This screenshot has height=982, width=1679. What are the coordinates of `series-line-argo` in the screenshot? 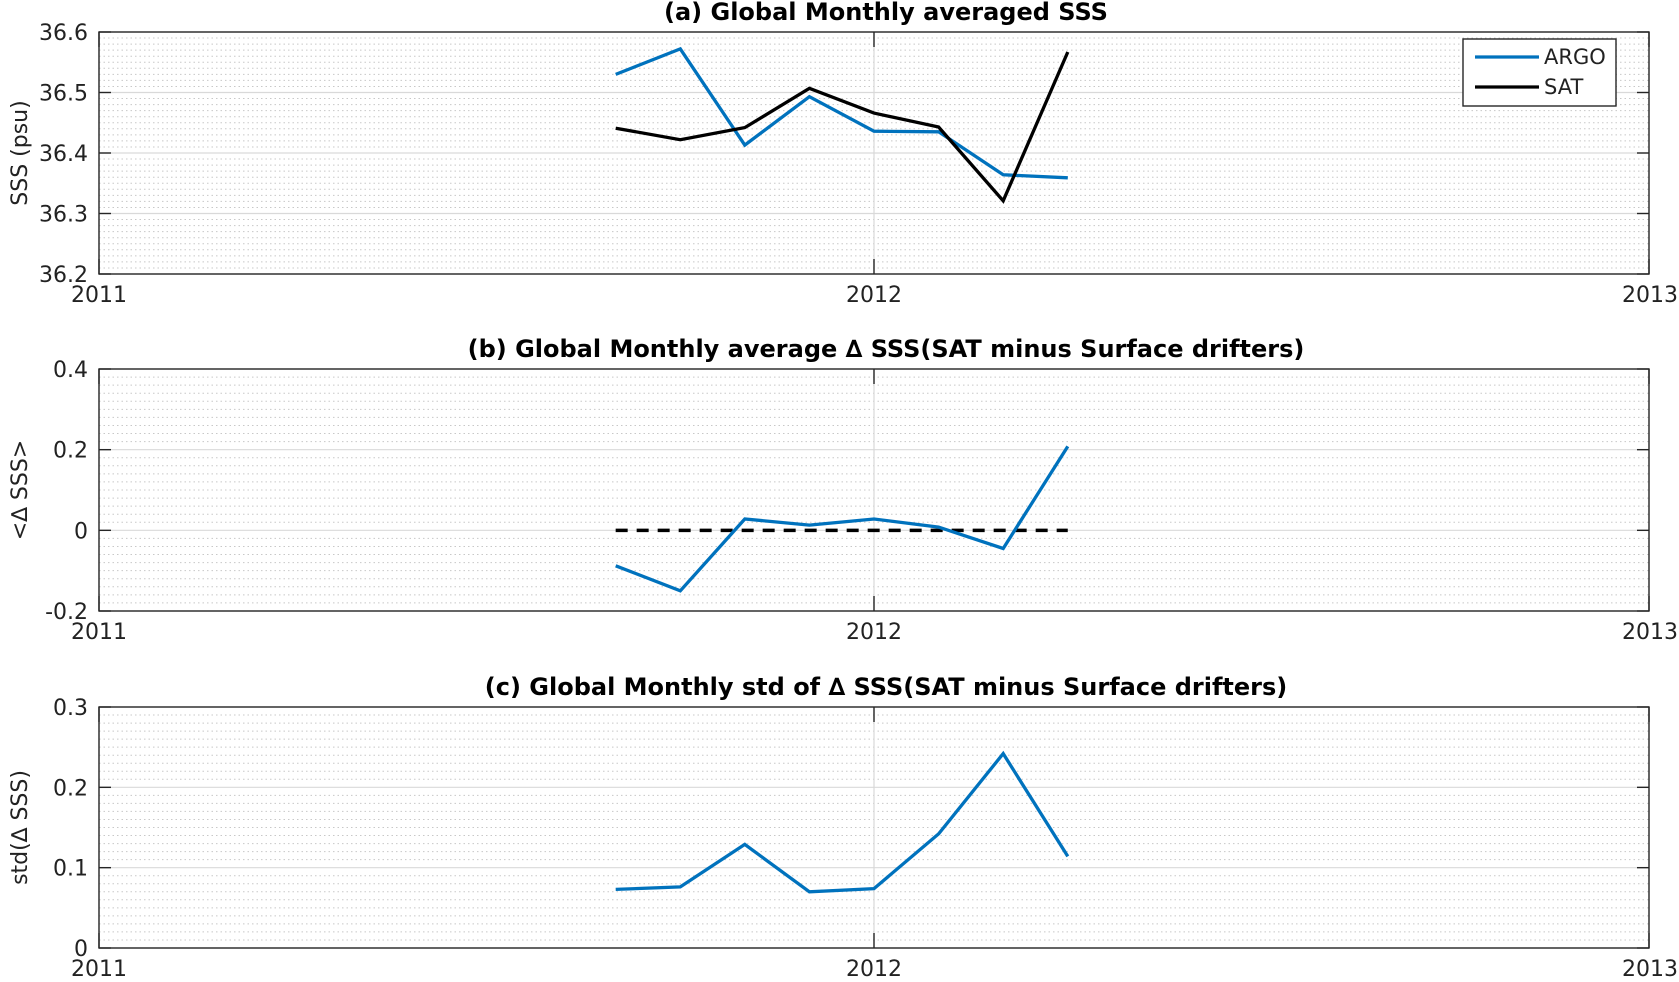 It's located at (841, 113).